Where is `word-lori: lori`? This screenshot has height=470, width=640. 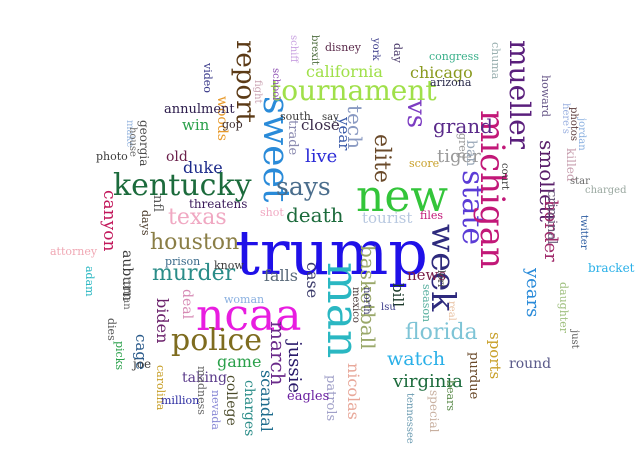
word-lori: lori is located at coordinates (440, 279).